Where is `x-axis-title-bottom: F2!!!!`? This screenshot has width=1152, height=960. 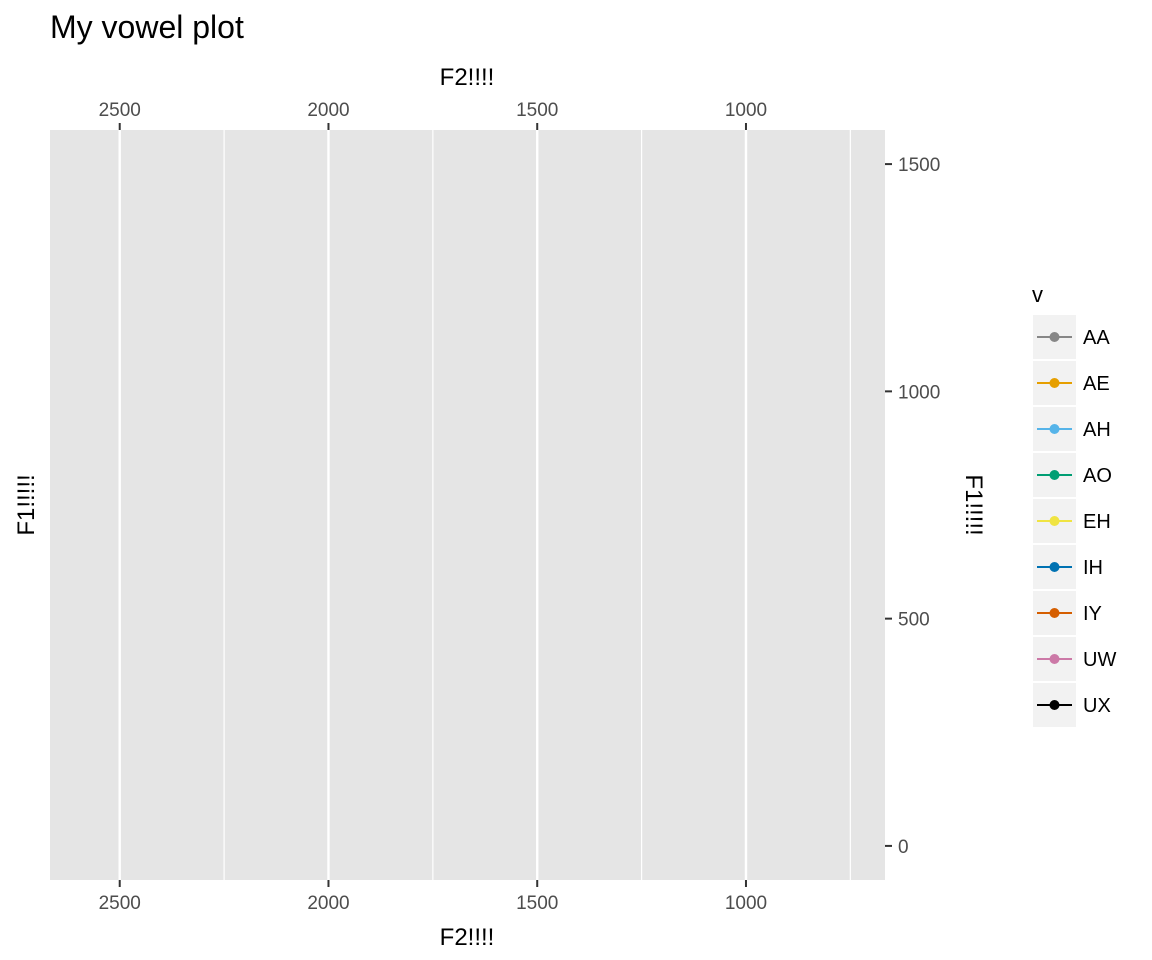 x-axis-title-bottom: F2!!!! is located at coordinates (467, 937).